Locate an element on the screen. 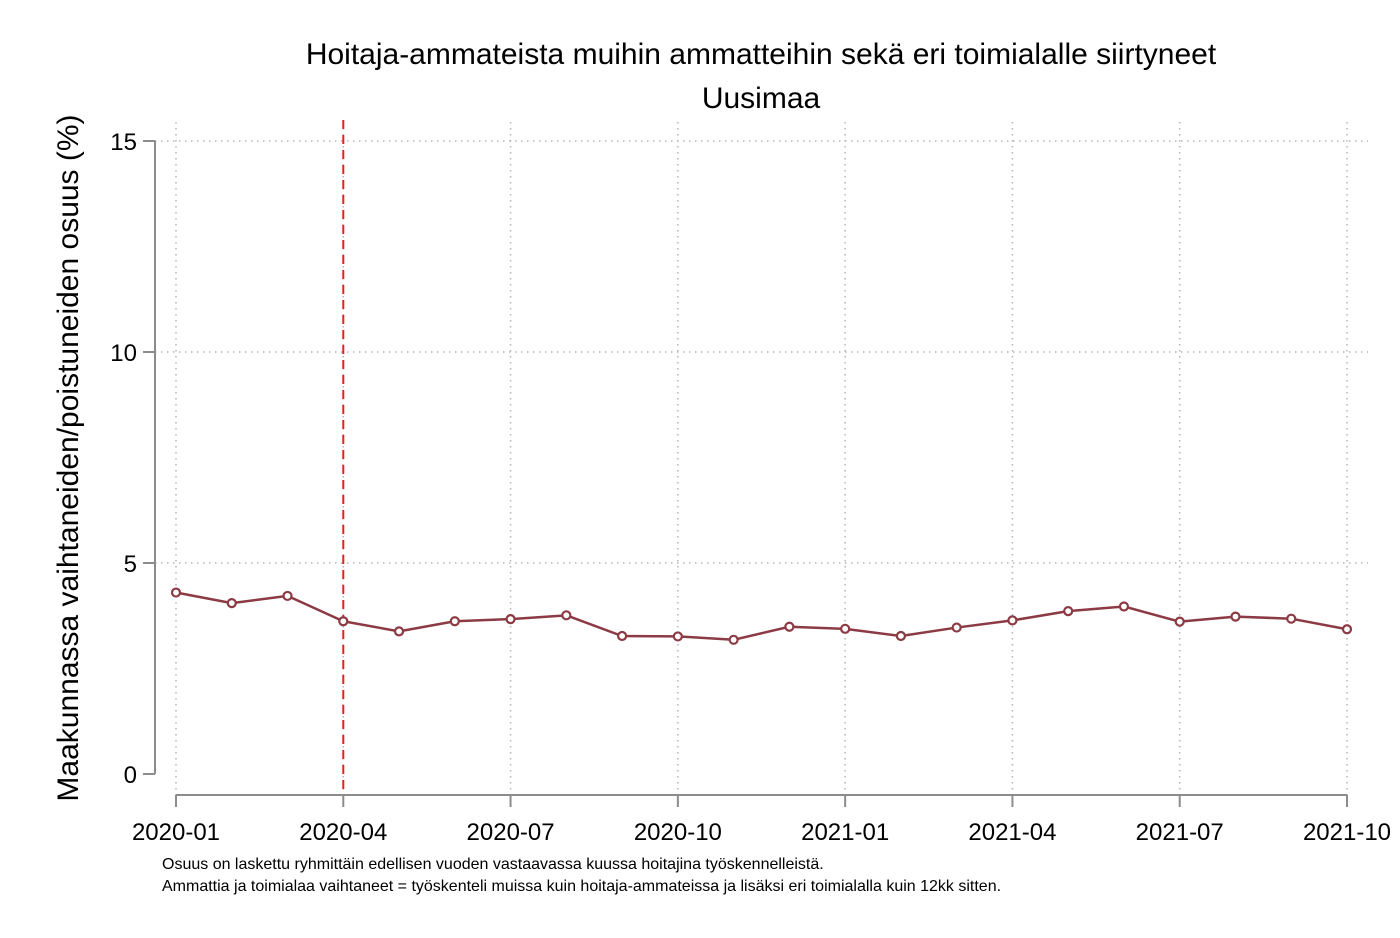  x-tick-label-2020-07: 2020-07 is located at coordinates (511, 832).